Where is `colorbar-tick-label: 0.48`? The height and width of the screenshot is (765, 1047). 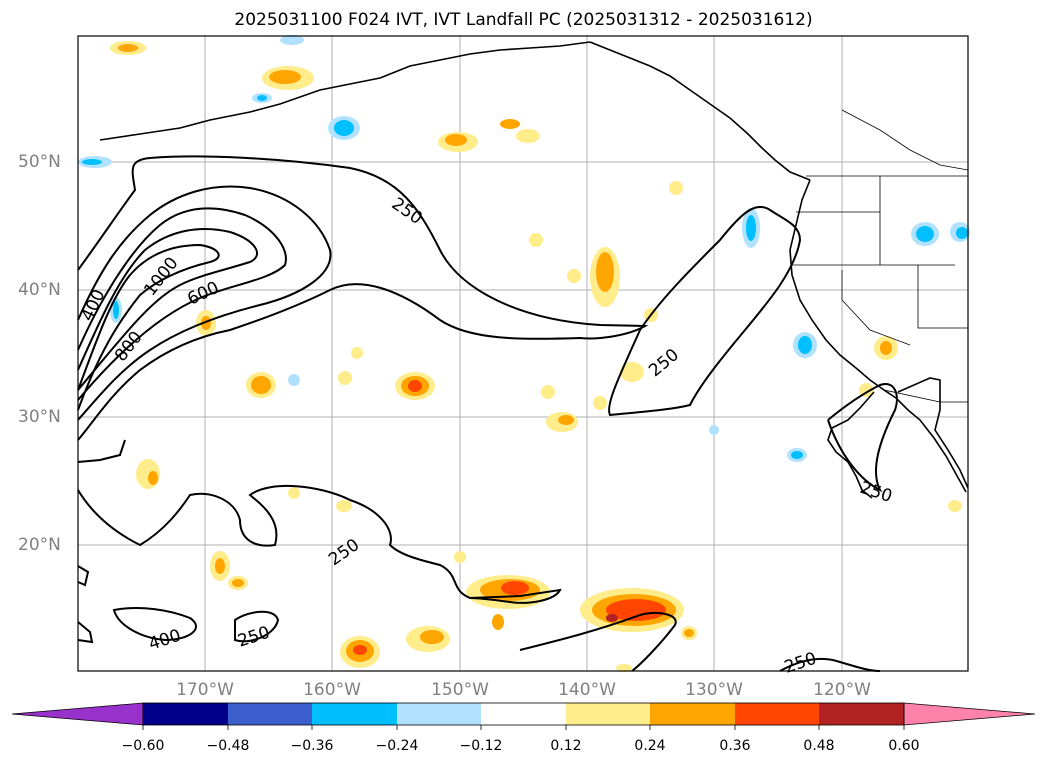 colorbar-tick-label: 0.48 is located at coordinates (819, 746).